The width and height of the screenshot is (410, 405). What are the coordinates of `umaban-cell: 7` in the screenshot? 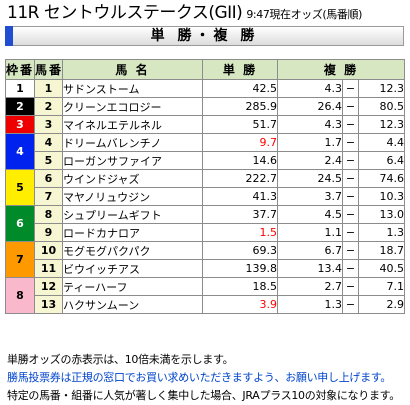 It's located at (49, 197).